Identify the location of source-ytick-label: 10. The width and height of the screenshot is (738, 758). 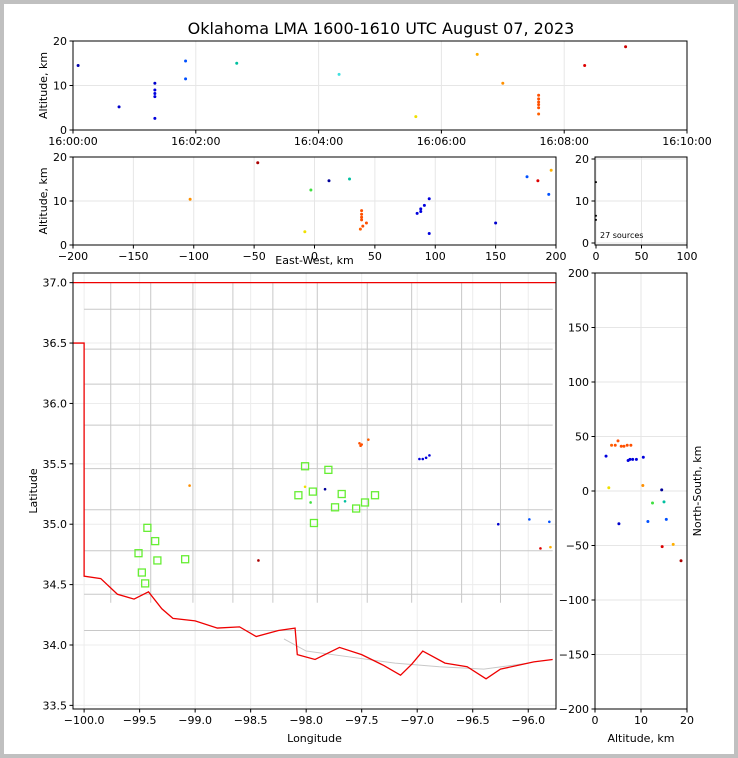
(582, 201).